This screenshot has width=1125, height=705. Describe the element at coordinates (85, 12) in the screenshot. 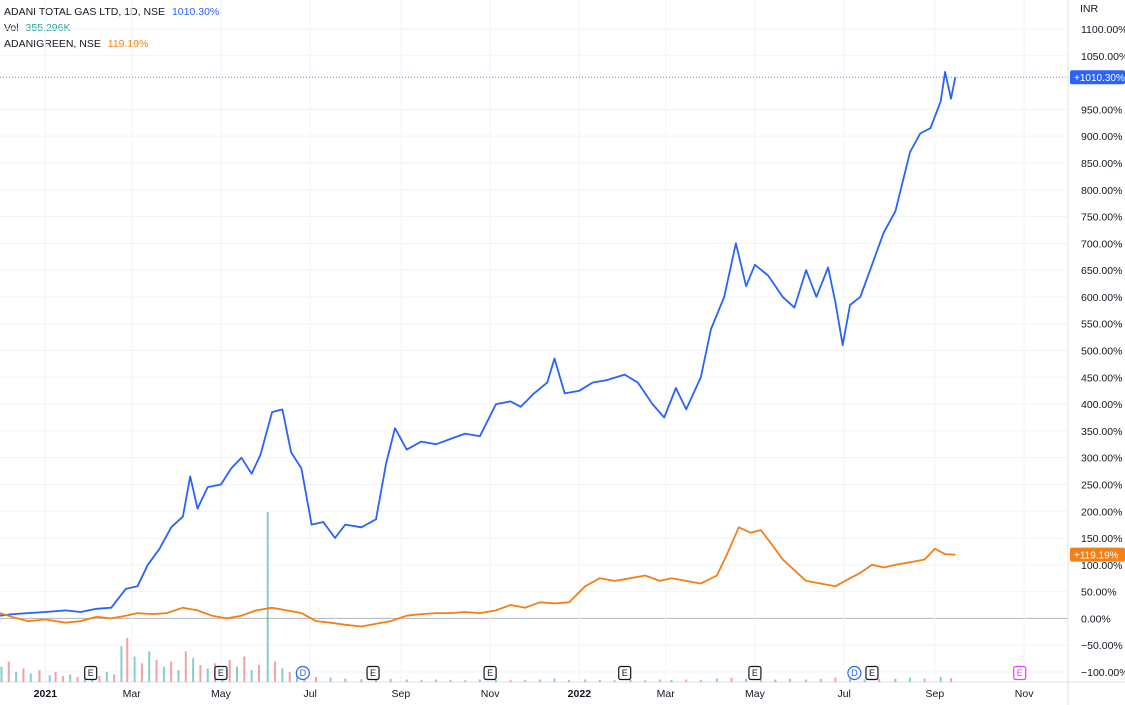

I see `legend-main-name: ADANI TOTAL GAS LTD, 1D, NSE` at that location.